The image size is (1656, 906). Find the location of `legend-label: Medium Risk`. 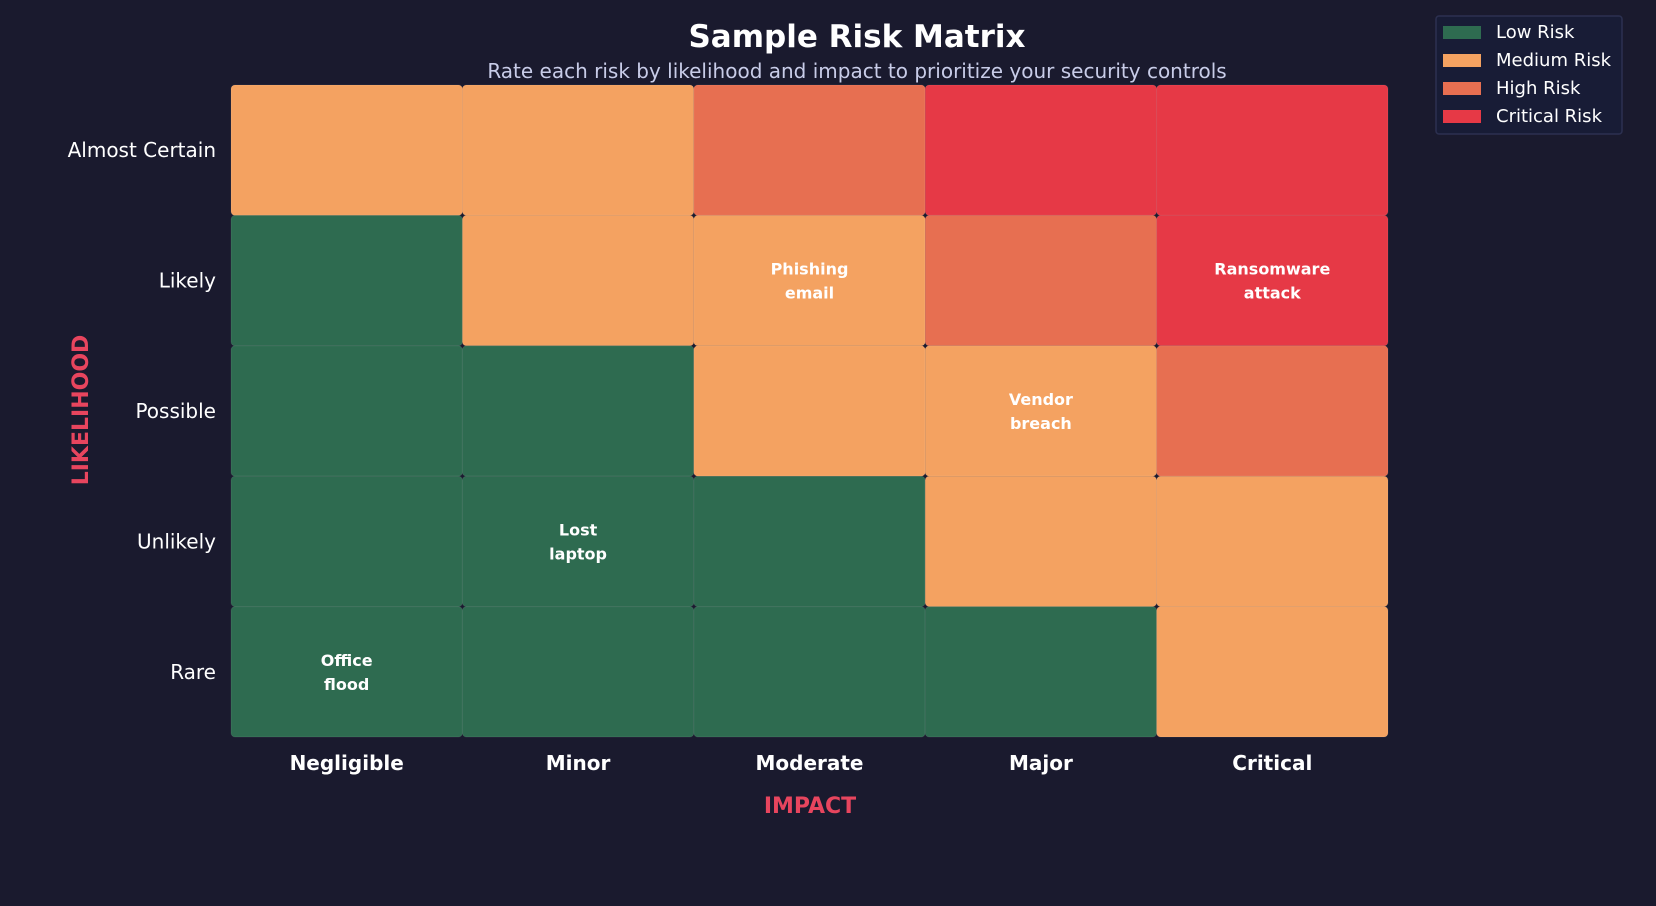

legend-label: Medium Risk is located at coordinates (1554, 60).